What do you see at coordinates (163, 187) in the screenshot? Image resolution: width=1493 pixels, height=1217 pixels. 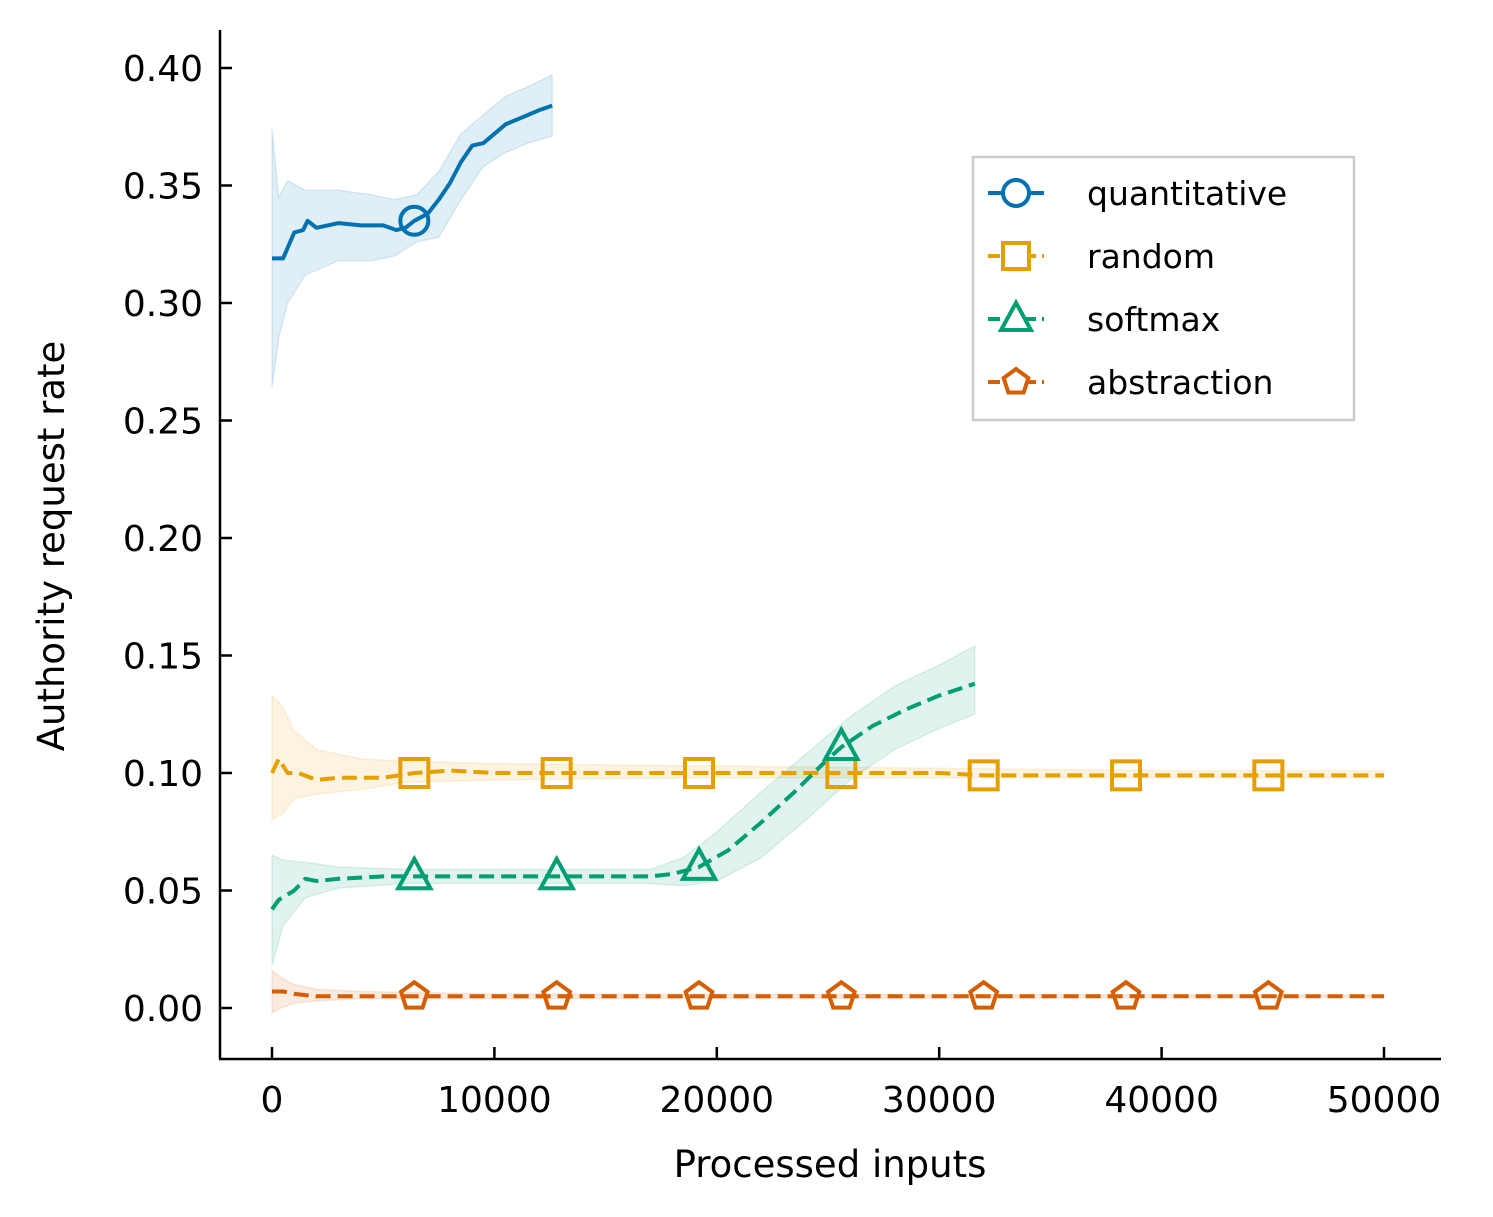 I see `y-tick-label: 0.35` at bounding box center [163, 187].